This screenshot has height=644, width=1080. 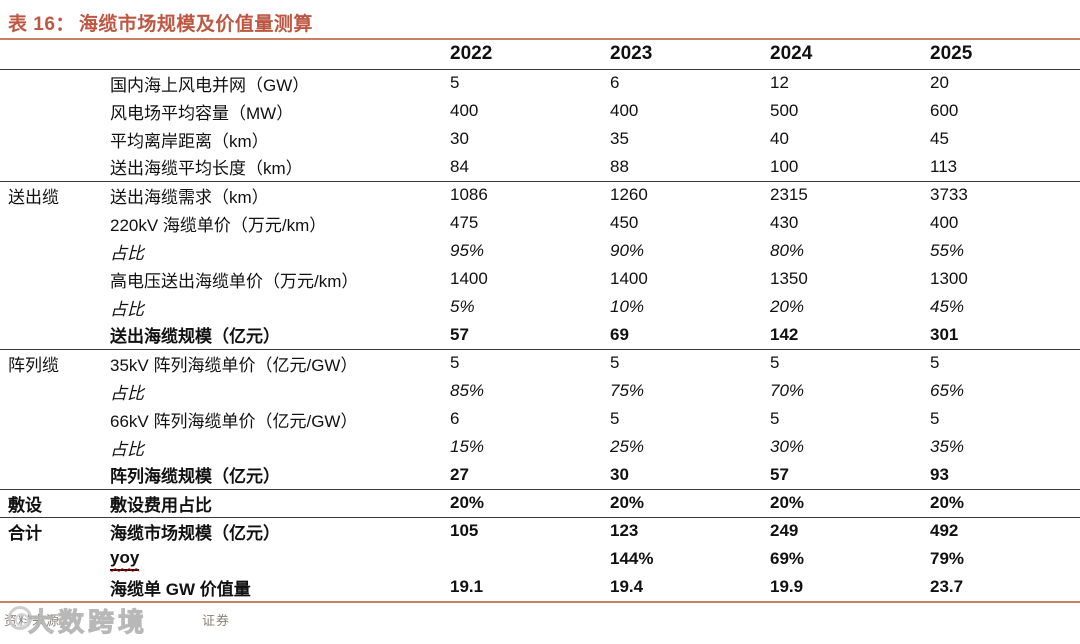 What do you see at coordinates (280, 587) in the screenshot?
I see `row-item-label: 海缆单 GW 价值量` at bounding box center [280, 587].